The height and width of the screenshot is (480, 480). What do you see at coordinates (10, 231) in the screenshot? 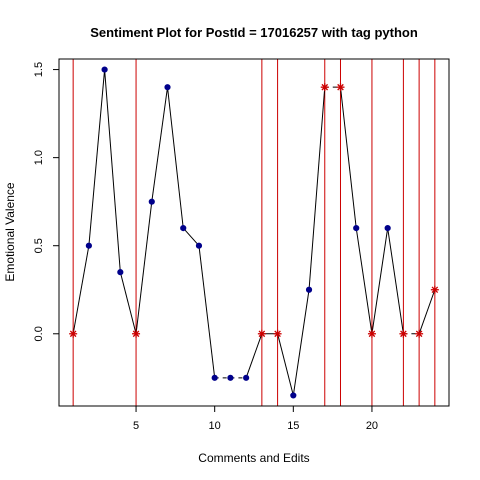
I see `y-axis-label: Emotional Valence` at bounding box center [10, 231].